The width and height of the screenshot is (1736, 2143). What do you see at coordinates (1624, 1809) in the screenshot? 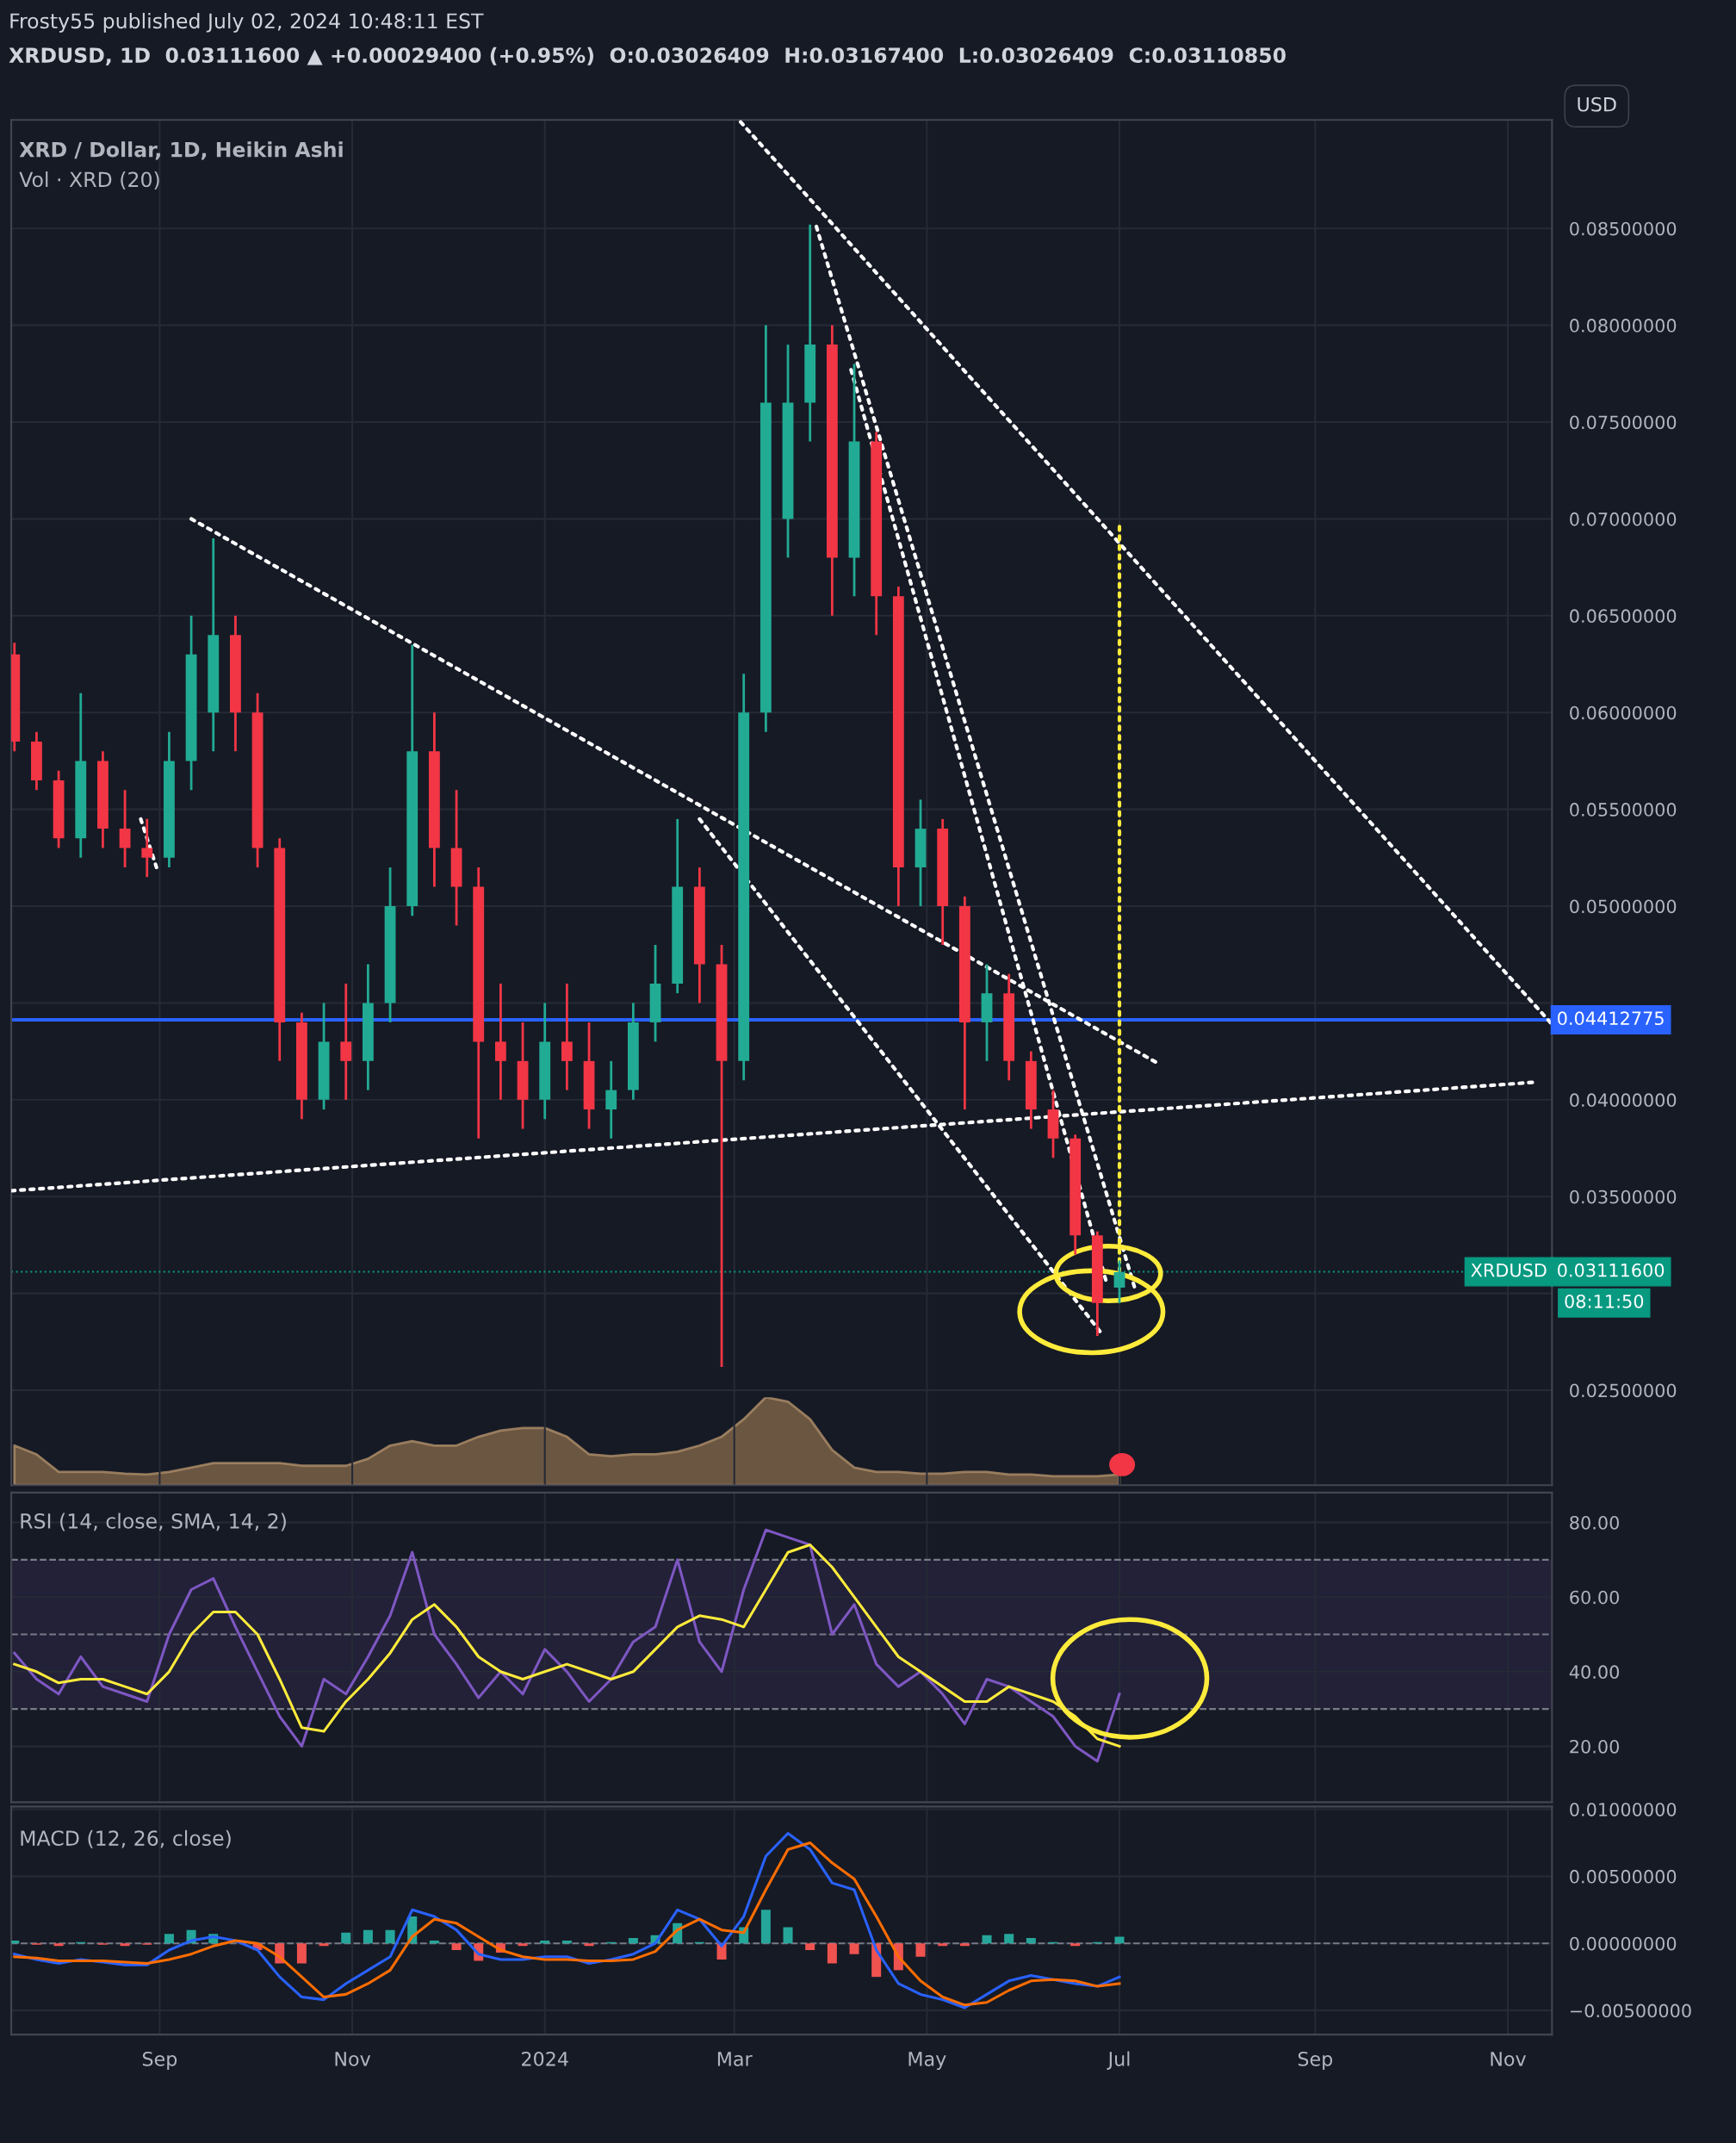
I see `y-tick-label: 0.01000000` at bounding box center [1624, 1809].